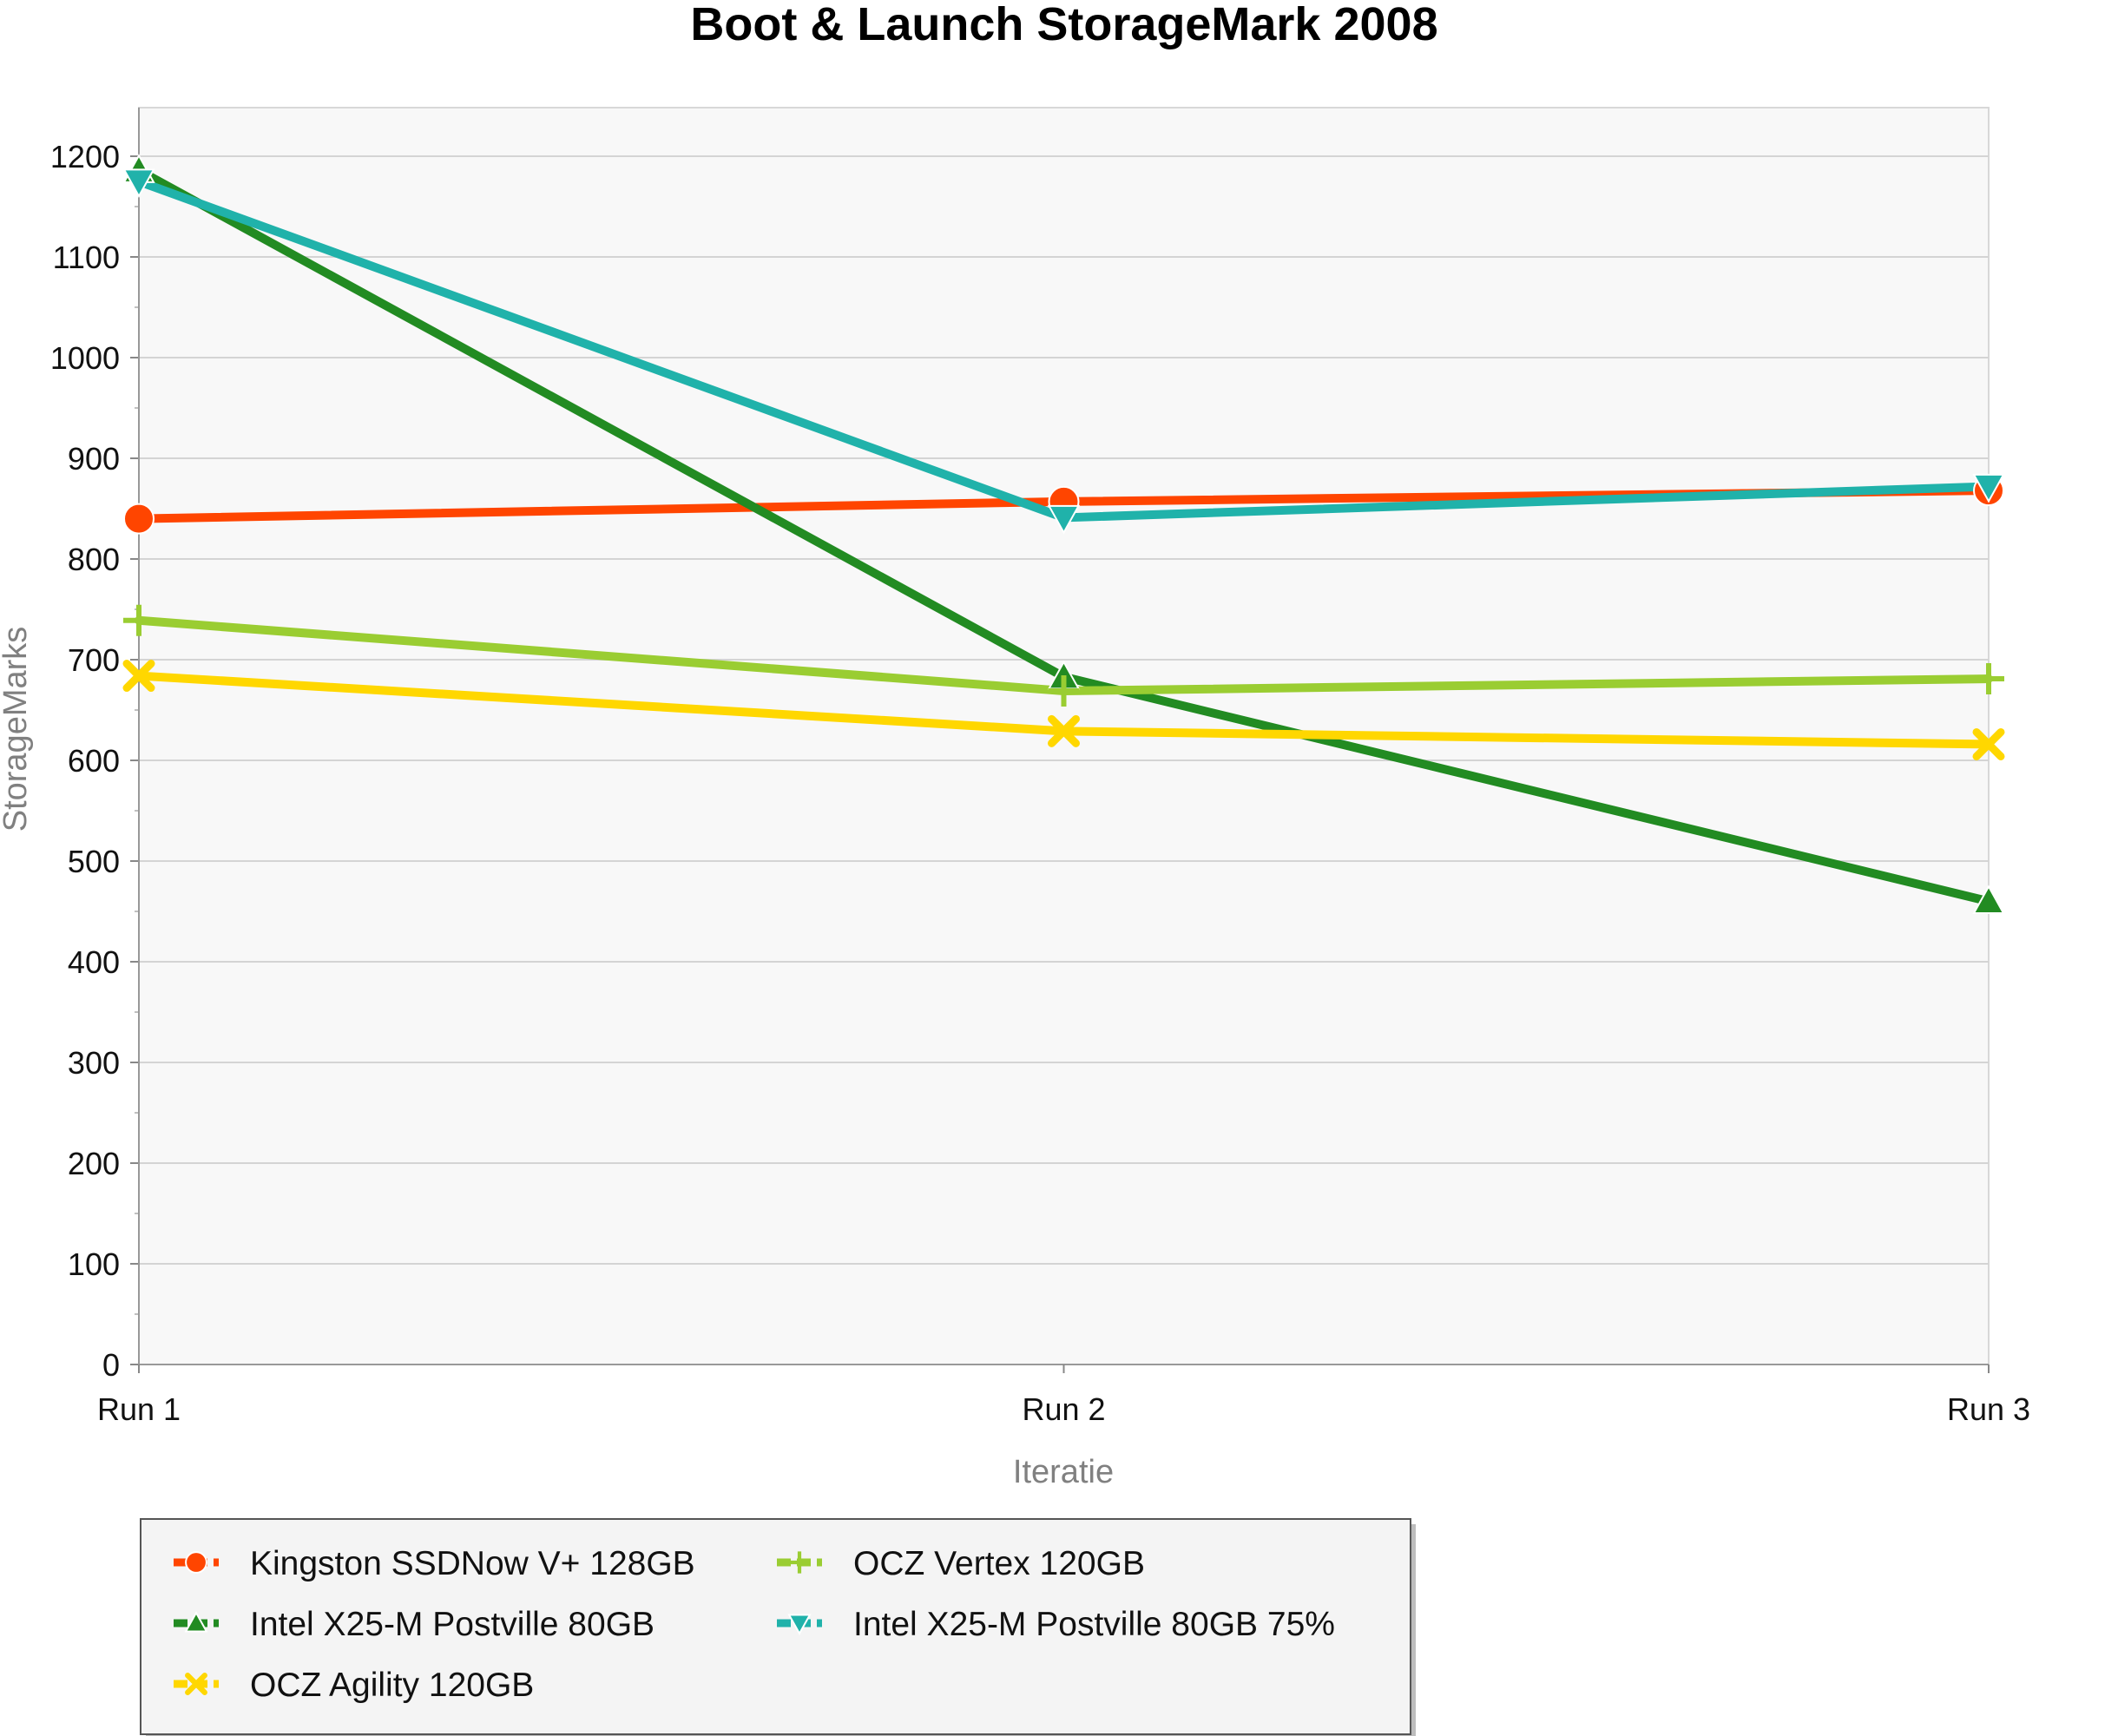  I want to click on legend-item: OCZ Agility 120GB, so click(354, 1685).